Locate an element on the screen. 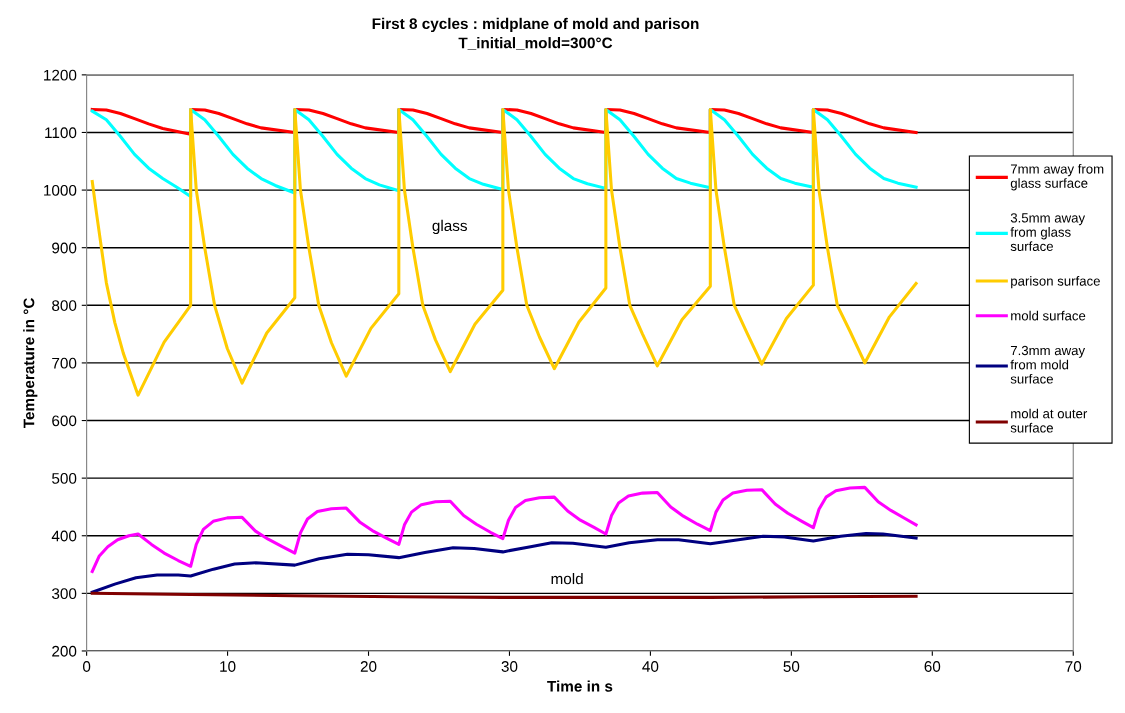  y-axis-title: Temperature in °C is located at coordinates (30, 363).